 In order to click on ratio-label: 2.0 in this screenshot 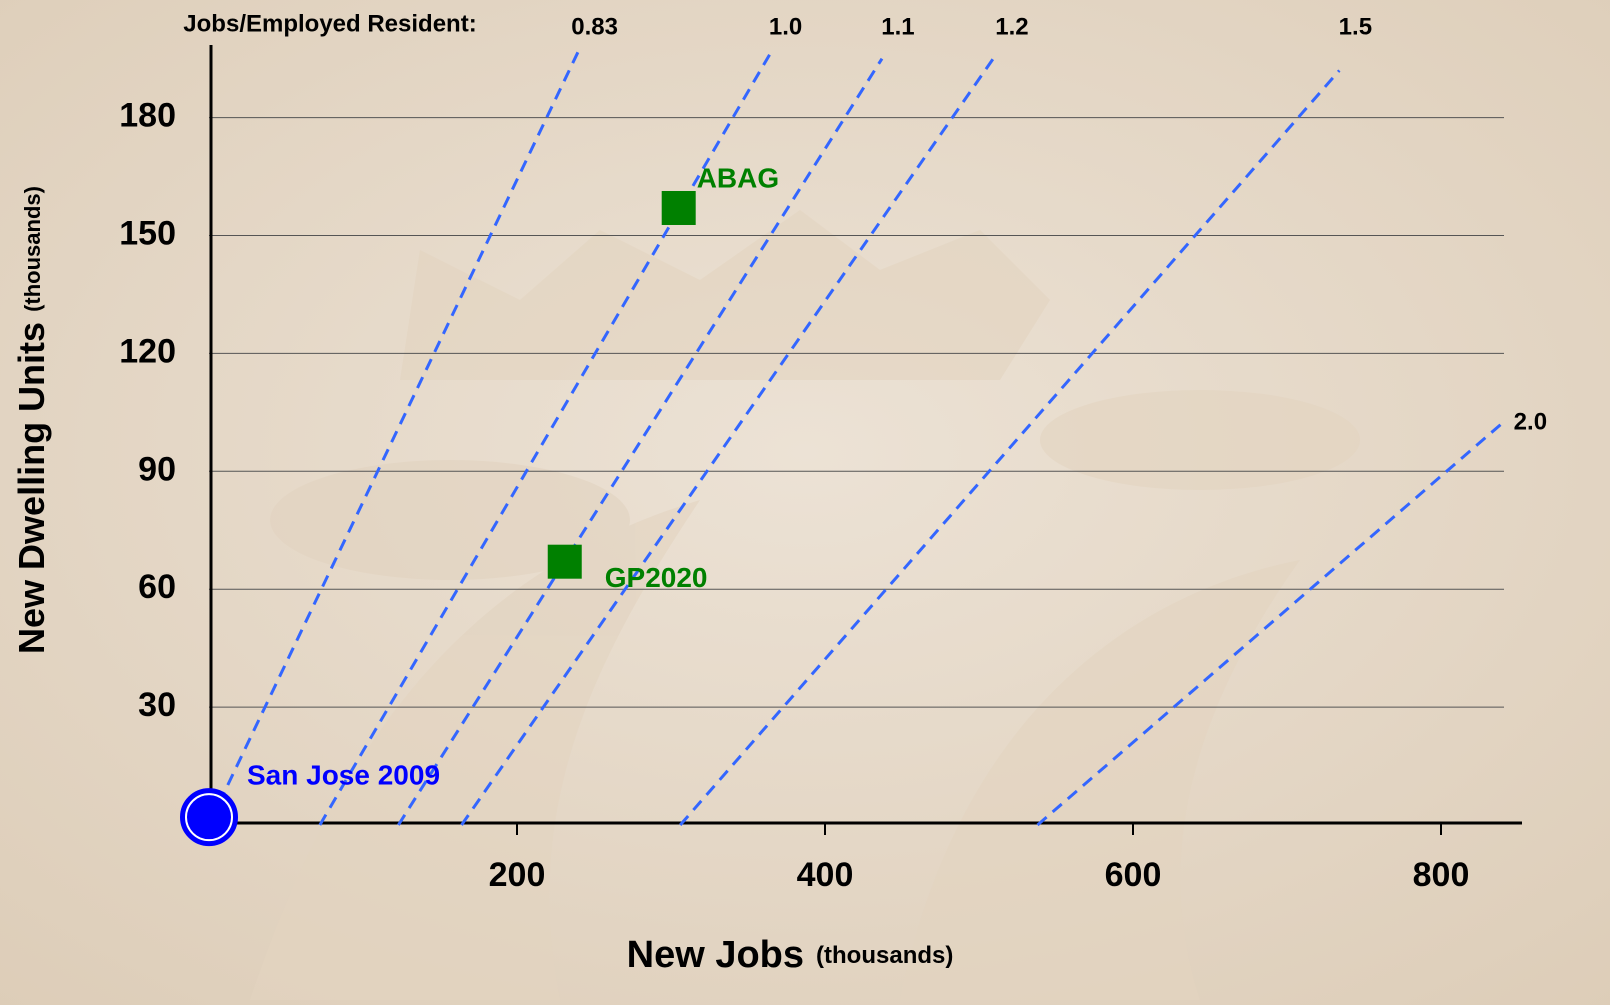, I will do `click(1530, 422)`.